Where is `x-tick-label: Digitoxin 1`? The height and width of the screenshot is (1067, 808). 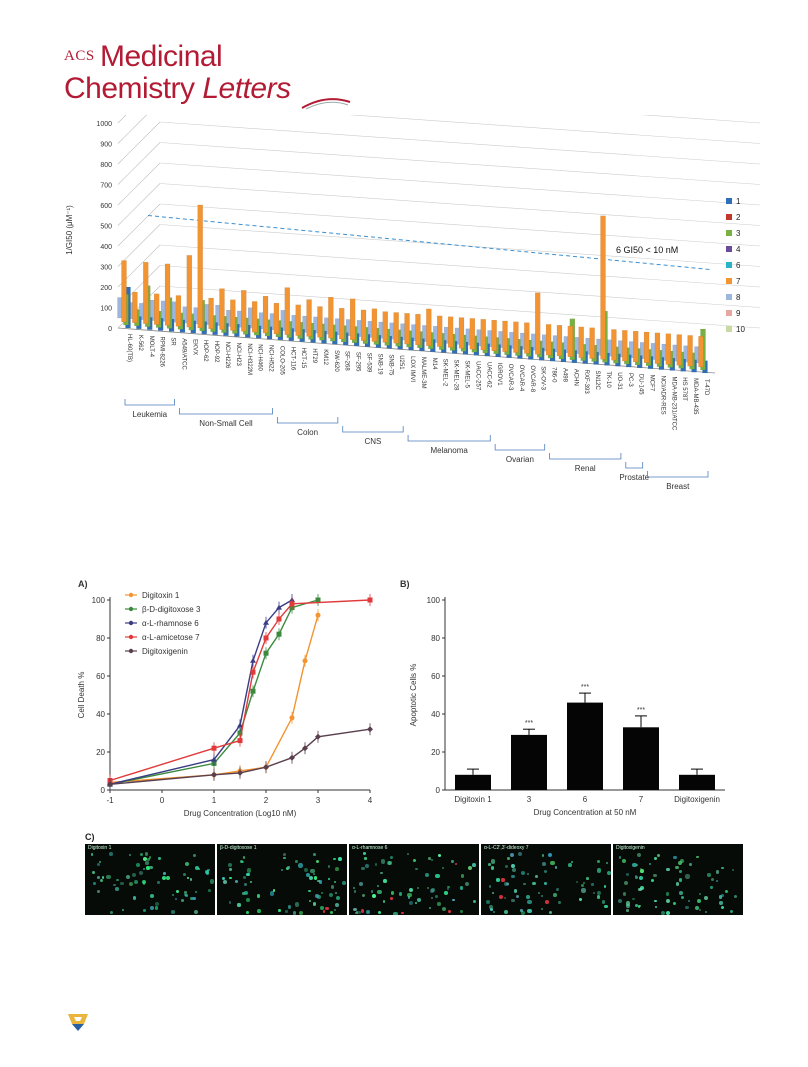
x-tick-label: Digitoxin 1 is located at coordinates (473, 799).